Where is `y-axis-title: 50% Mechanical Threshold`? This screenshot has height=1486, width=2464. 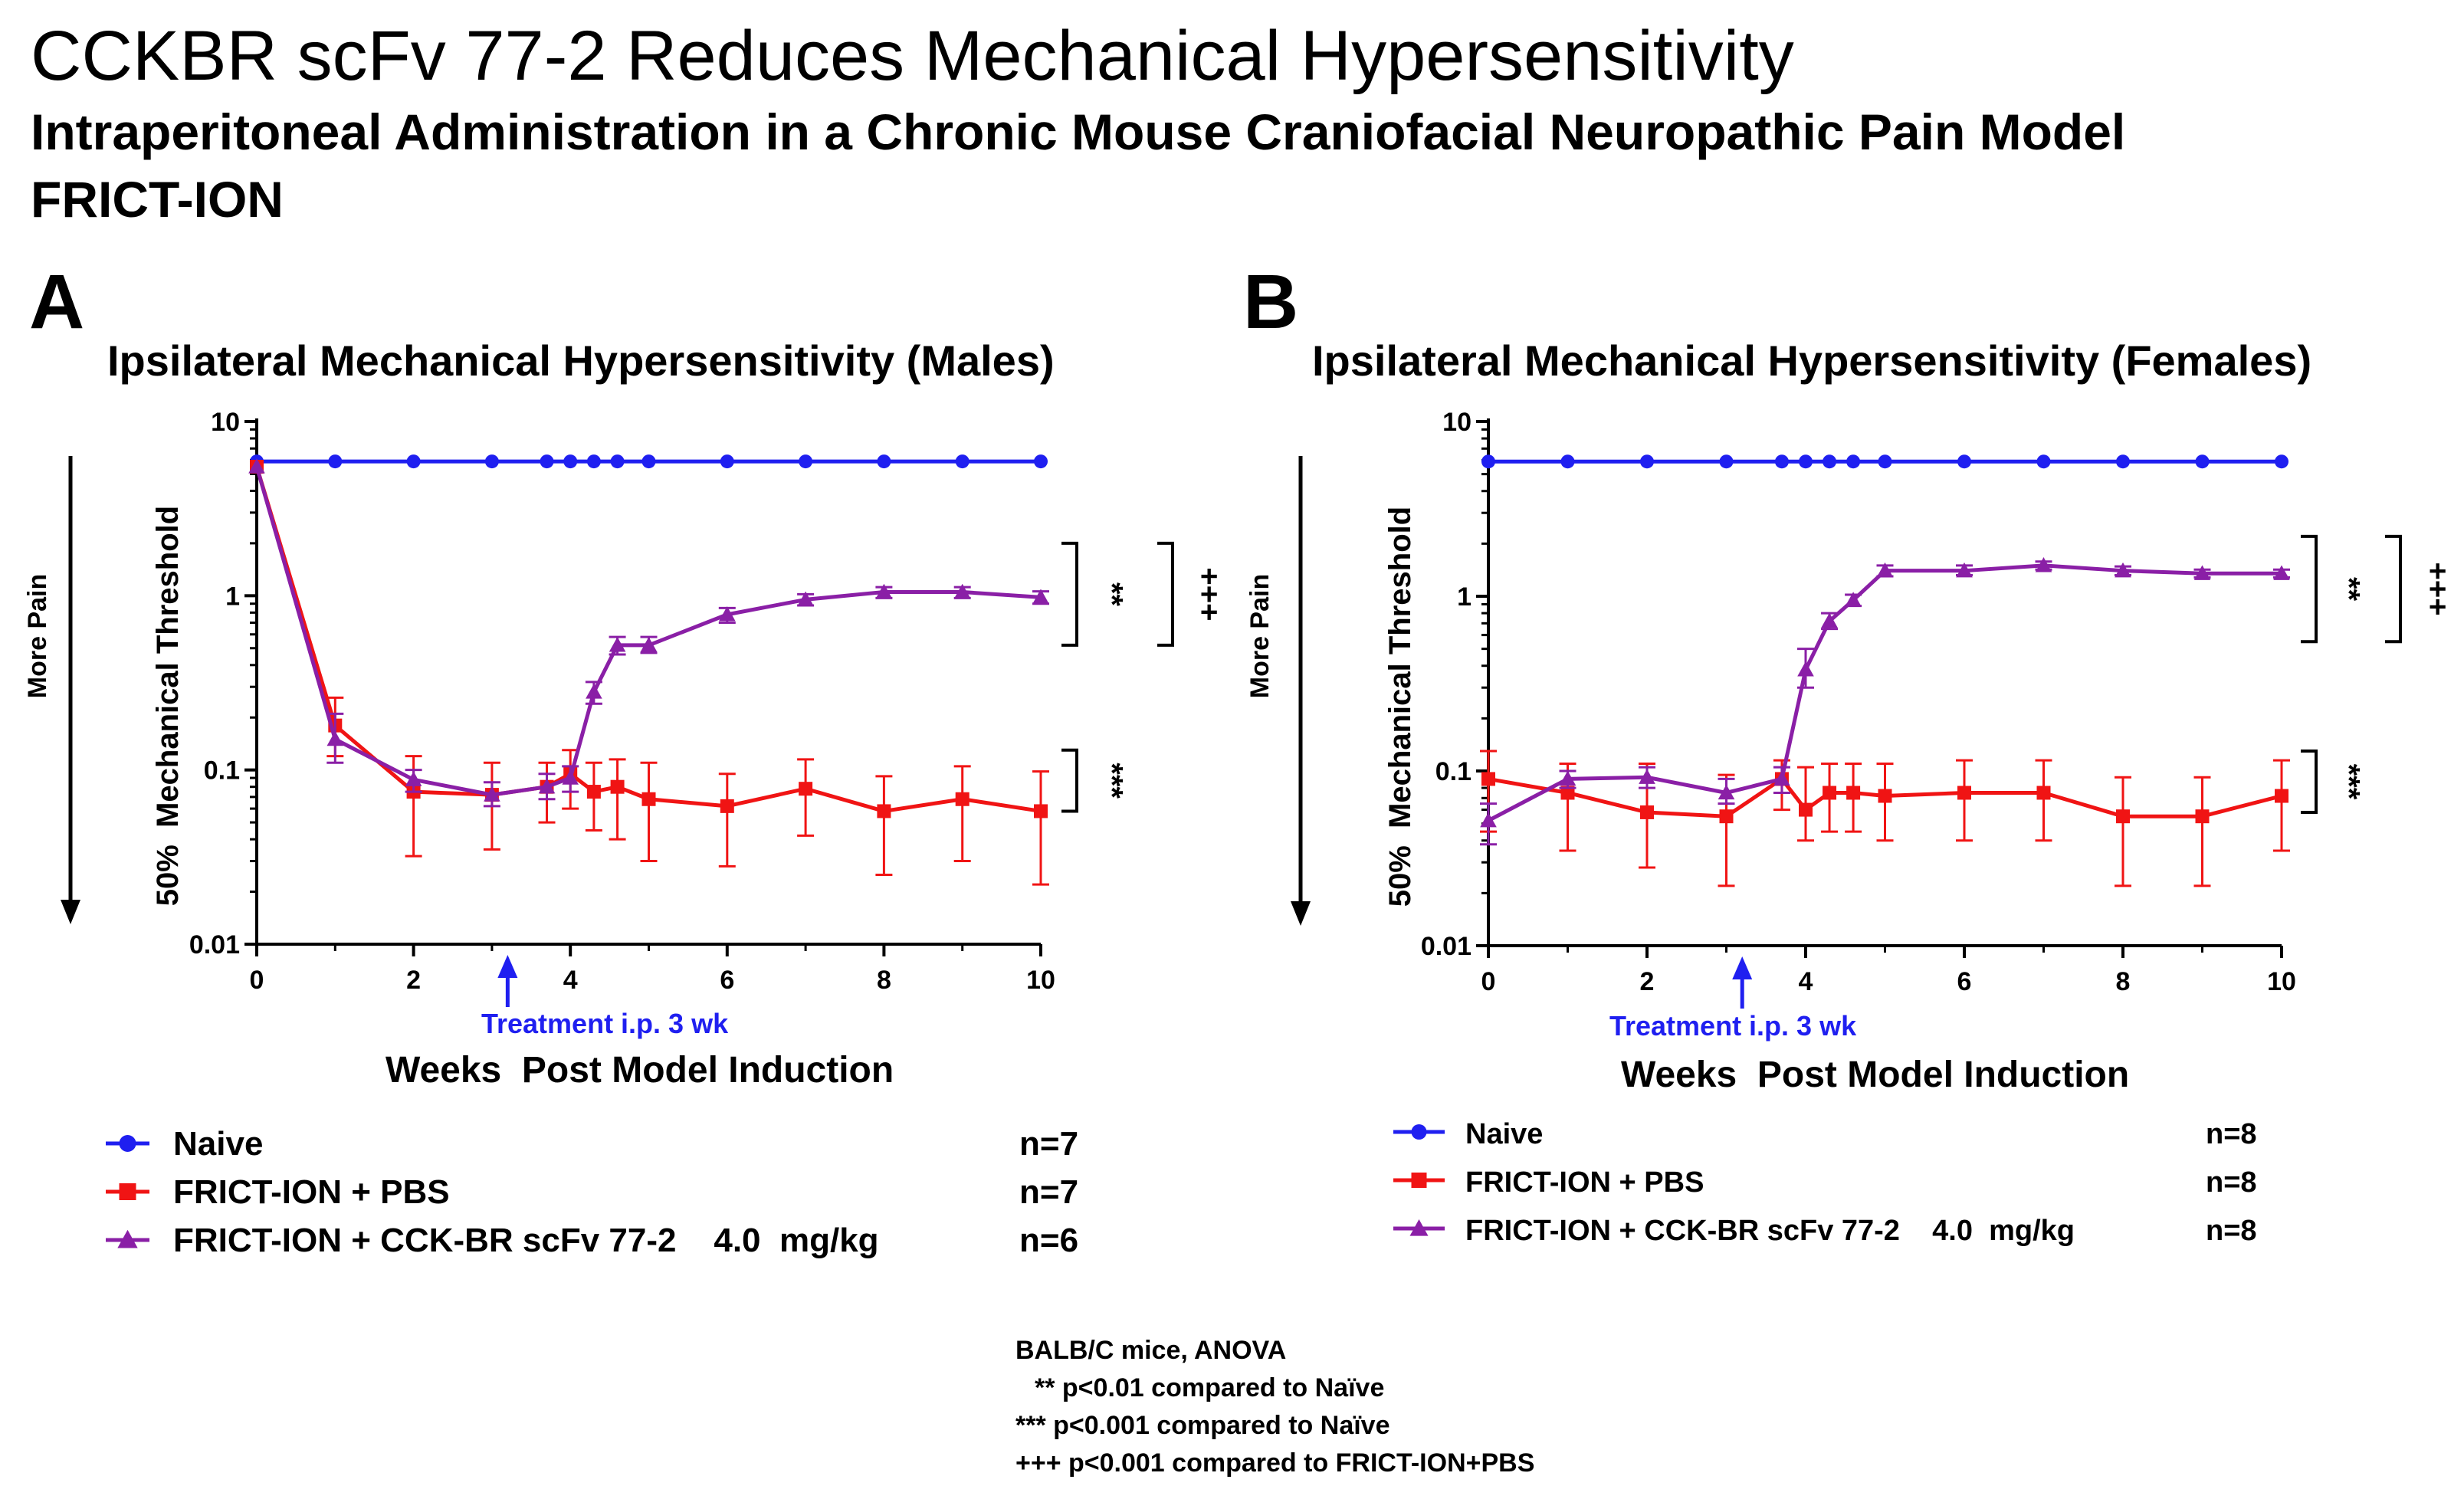 y-axis-title: 50% Mechanical Threshold is located at coordinates (168, 706).